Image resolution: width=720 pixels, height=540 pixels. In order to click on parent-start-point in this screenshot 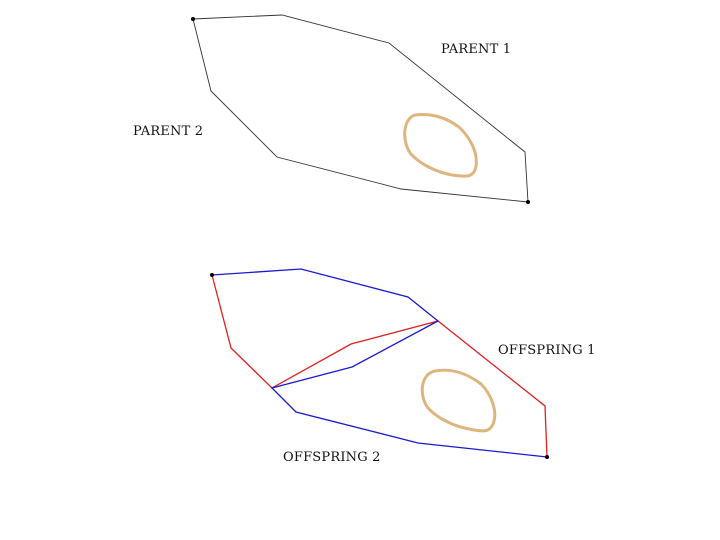, I will do `click(193, 19)`.